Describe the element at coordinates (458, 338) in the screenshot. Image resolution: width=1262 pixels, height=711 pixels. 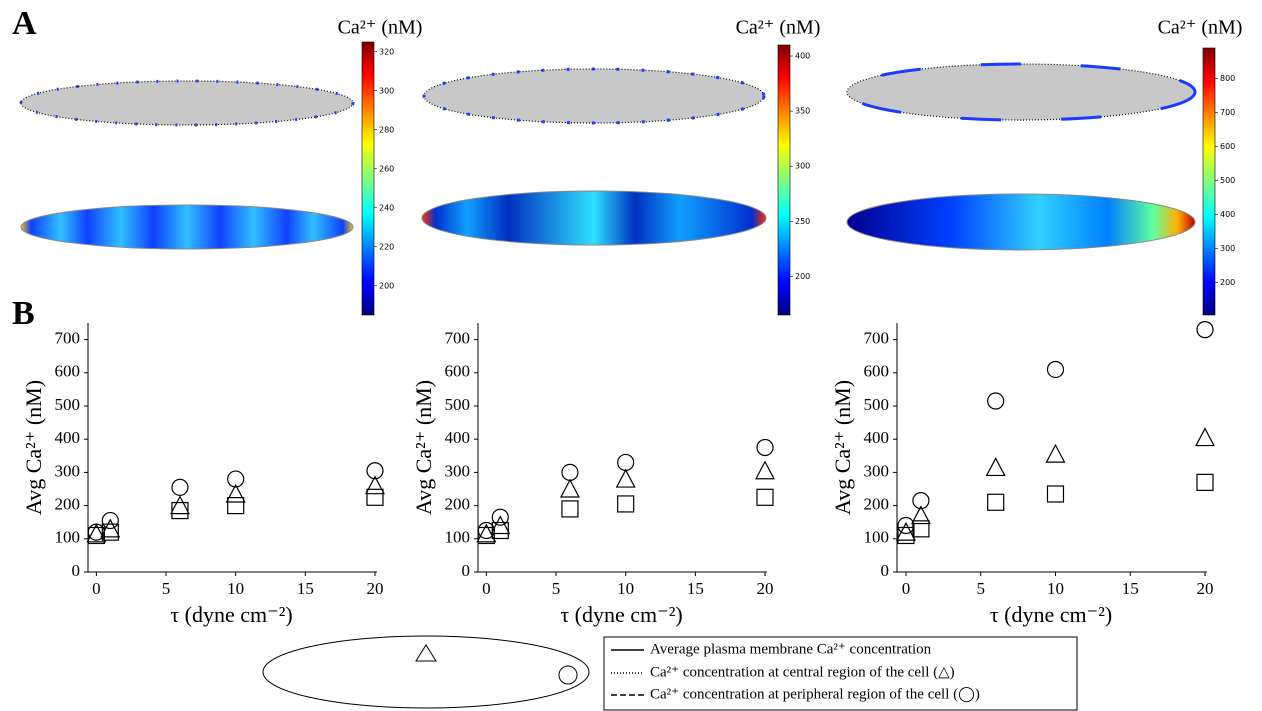
I see `y-tick-label: 700` at that location.